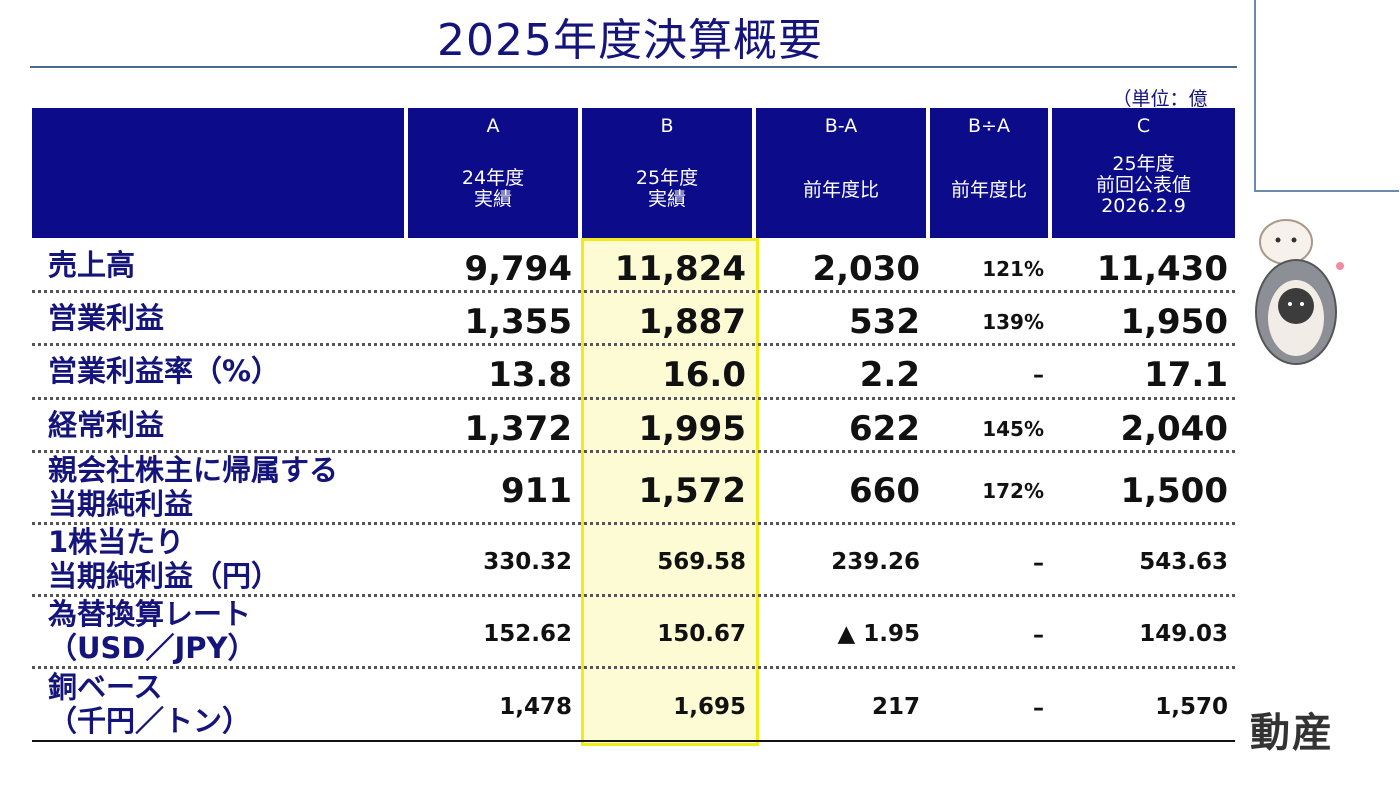 Image resolution: width=1400 pixels, height=787 pixels. What do you see at coordinates (535, 706) in the screenshot?
I see `cell-a: 1,478` at bounding box center [535, 706].